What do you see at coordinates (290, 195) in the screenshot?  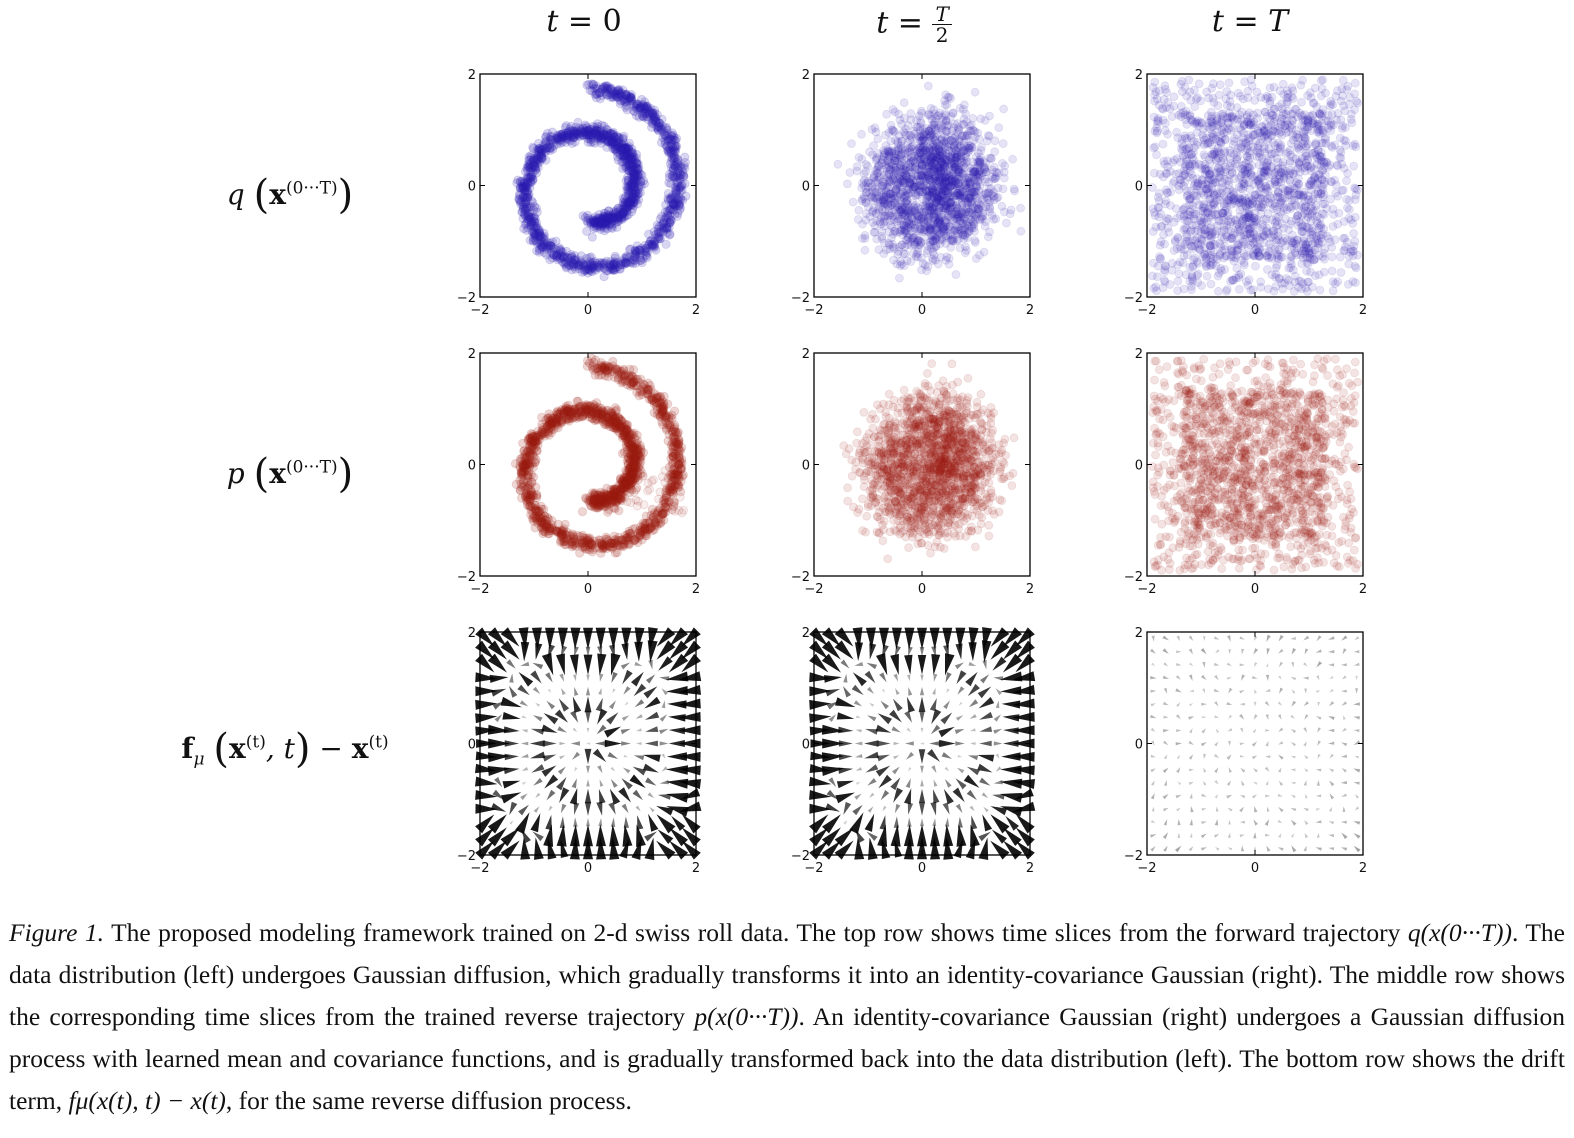 I see `row-label-forward: q (x(0···T))` at bounding box center [290, 195].